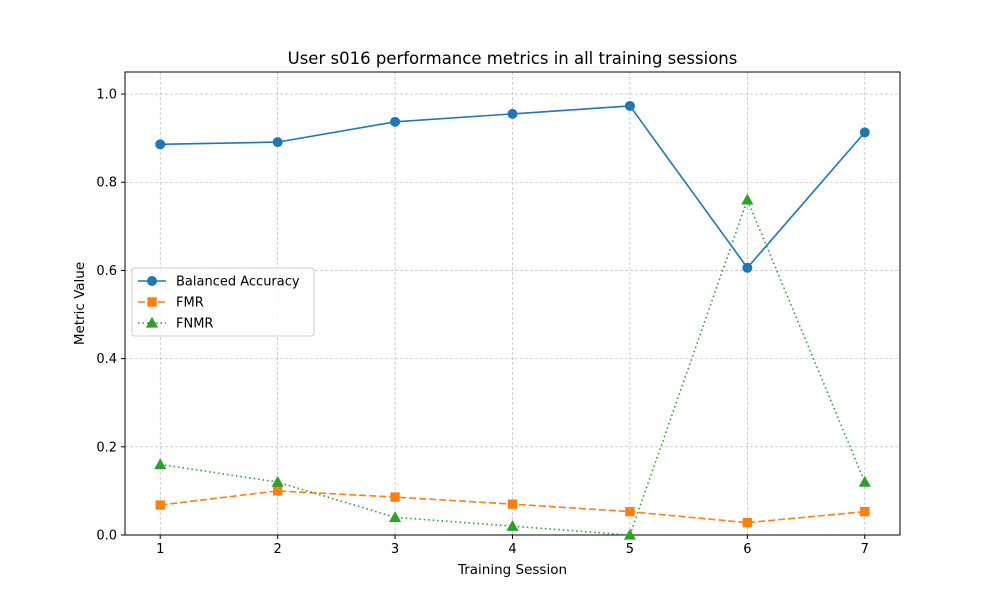 Image resolution: width=1000 pixels, height=600 pixels. I want to click on y-axis-label: Metric Value, so click(80, 303).